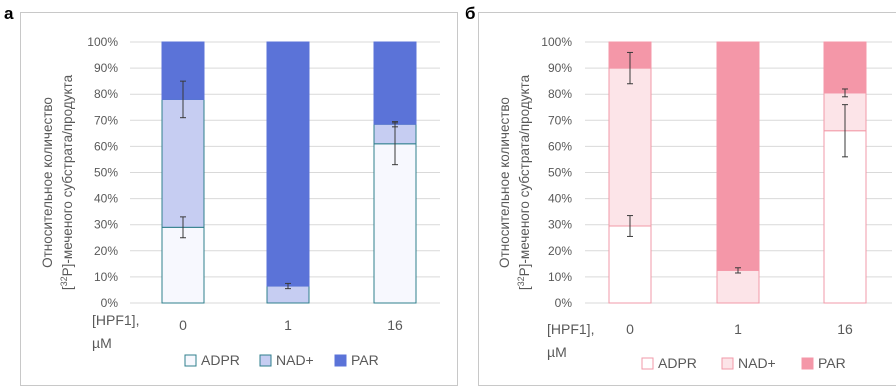  I want to click on panel-b-letter: б, so click(470, 13).